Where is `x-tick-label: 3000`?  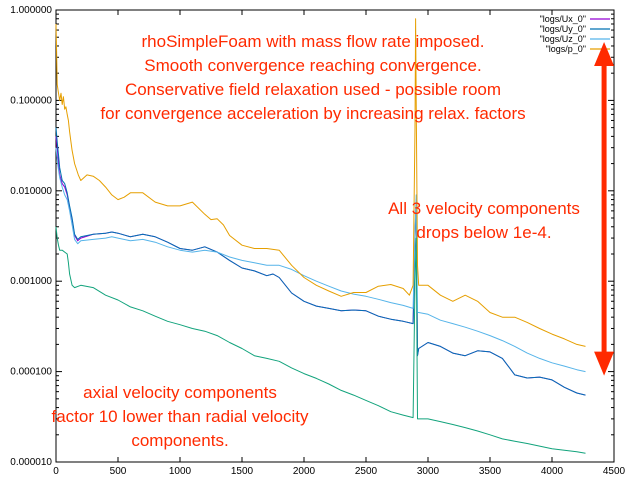
x-tick-label: 3000 is located at coordinates (428, 471).